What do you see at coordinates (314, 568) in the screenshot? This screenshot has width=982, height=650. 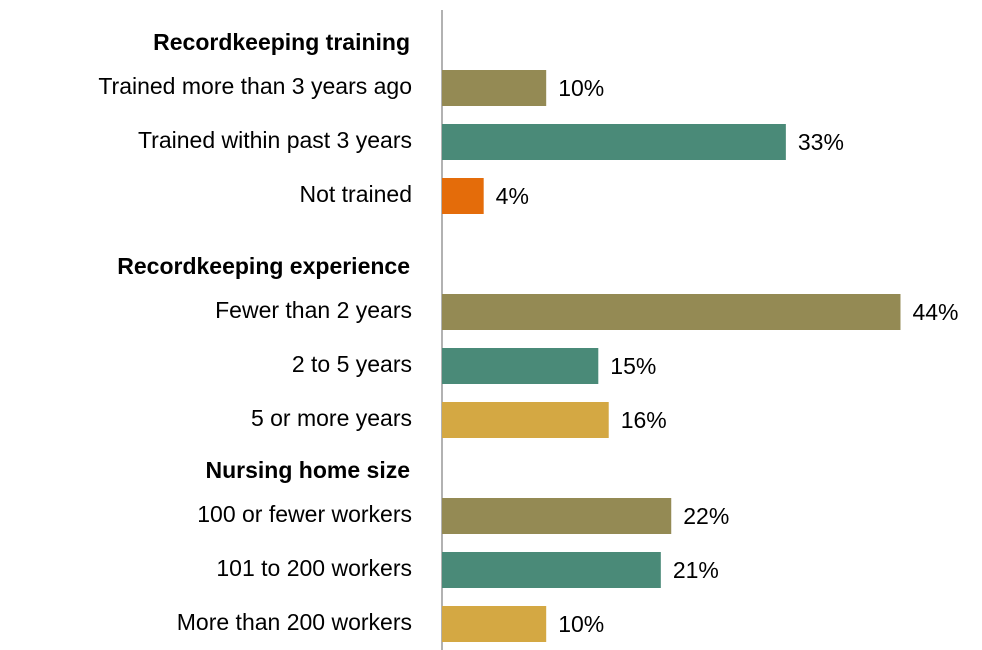 I see `category-label: 101 to 200 workers` at bounding box center [314, 568].